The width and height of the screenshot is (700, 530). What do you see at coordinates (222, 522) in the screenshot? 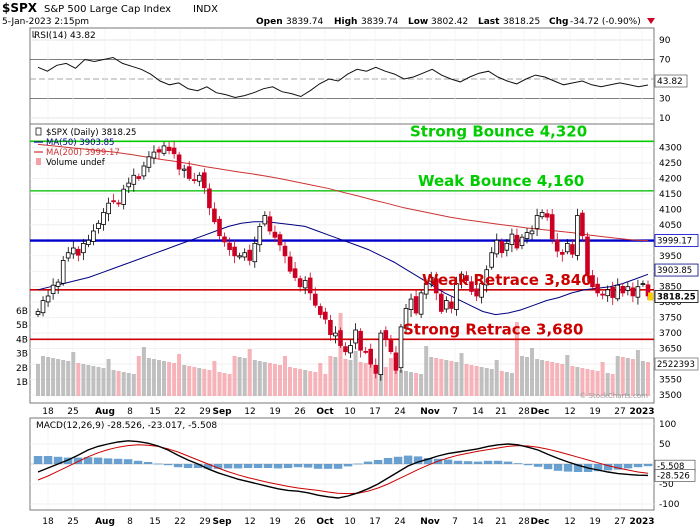
I see `x-axis-label: Sep` at bounding box center [222, 522].